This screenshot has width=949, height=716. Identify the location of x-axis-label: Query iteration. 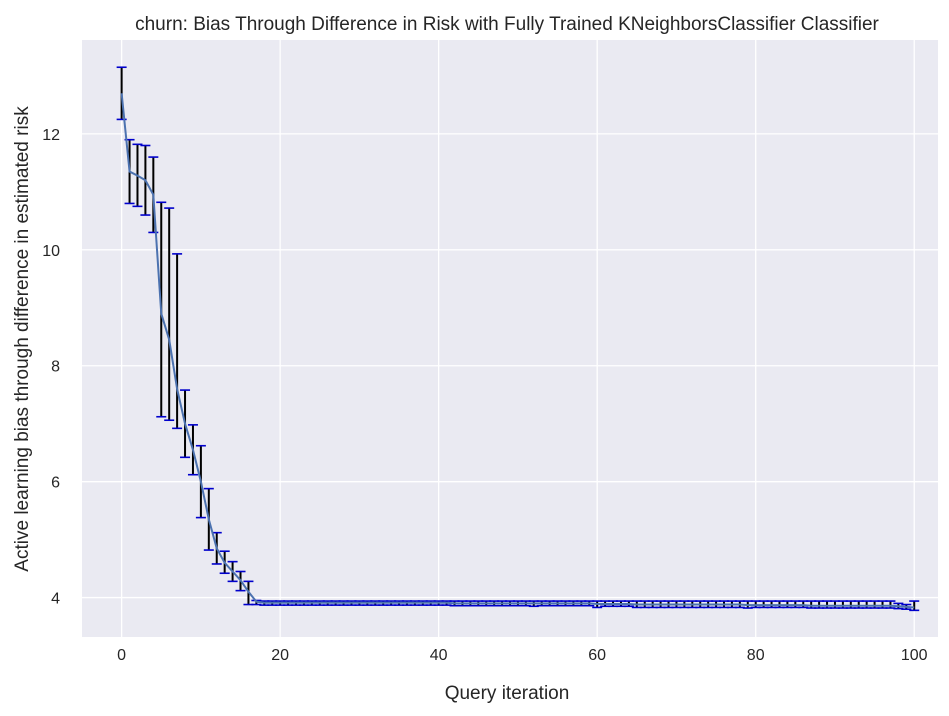
(507, 693).